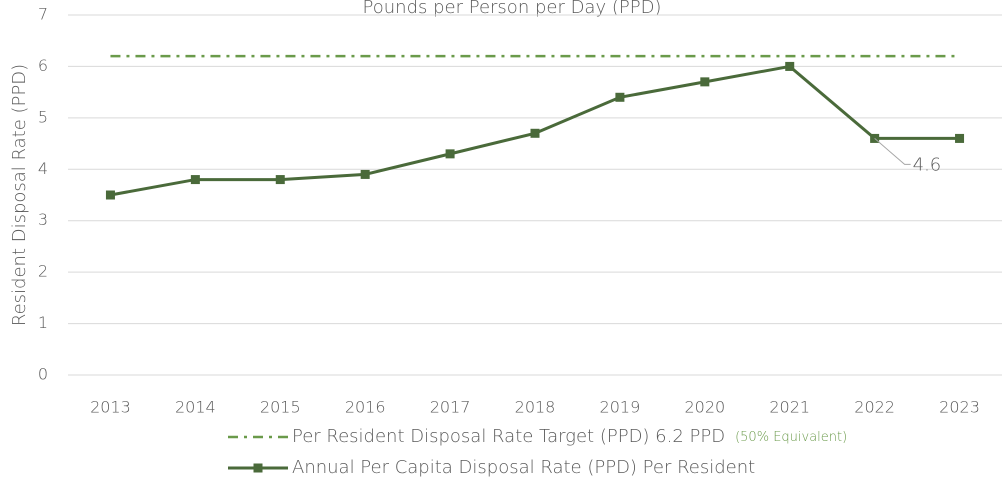 The height and width of the screenshot is (481, 1002). Describe the element at coordinates (450, 407) in the screenshot. I see `x-tick-label: 2017` at that location.